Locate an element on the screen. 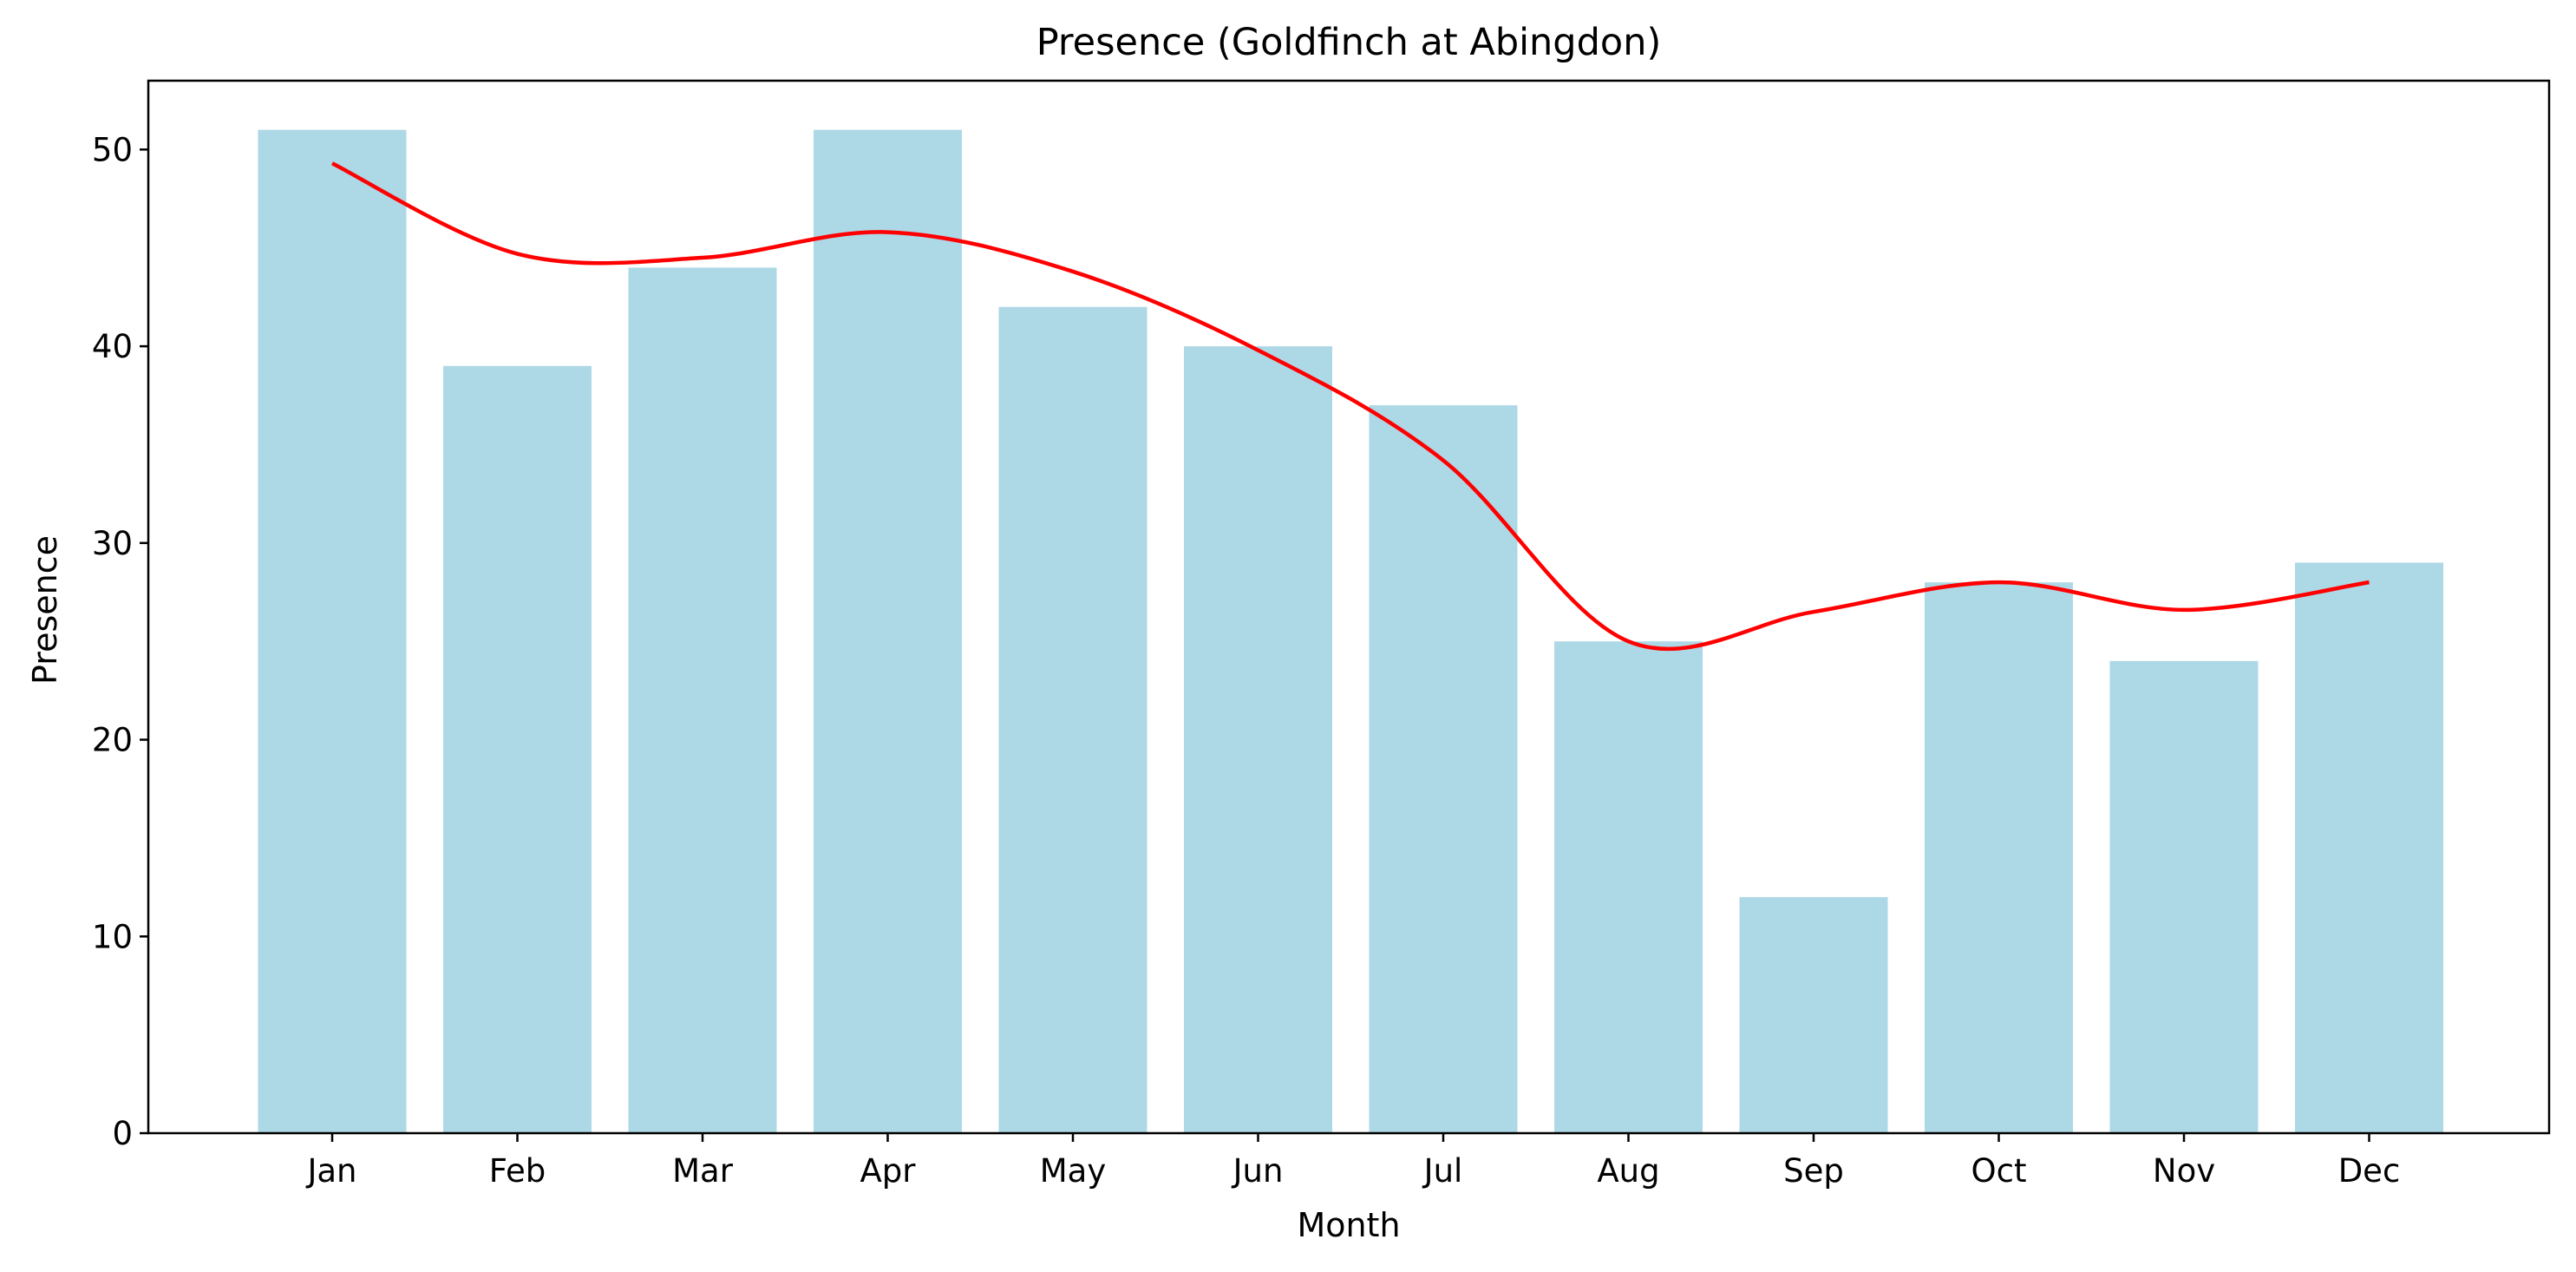 This screenshot has height=1272, width=2576. y-tick-label: 30 is located at coordinates (112, 543).